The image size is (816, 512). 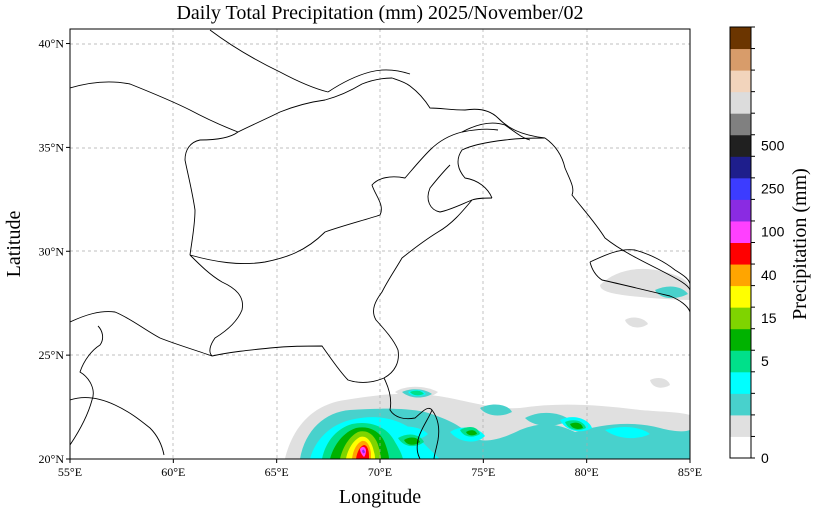 I want to click on colorbar-tick-label: 5, so click(x=765, y=361).